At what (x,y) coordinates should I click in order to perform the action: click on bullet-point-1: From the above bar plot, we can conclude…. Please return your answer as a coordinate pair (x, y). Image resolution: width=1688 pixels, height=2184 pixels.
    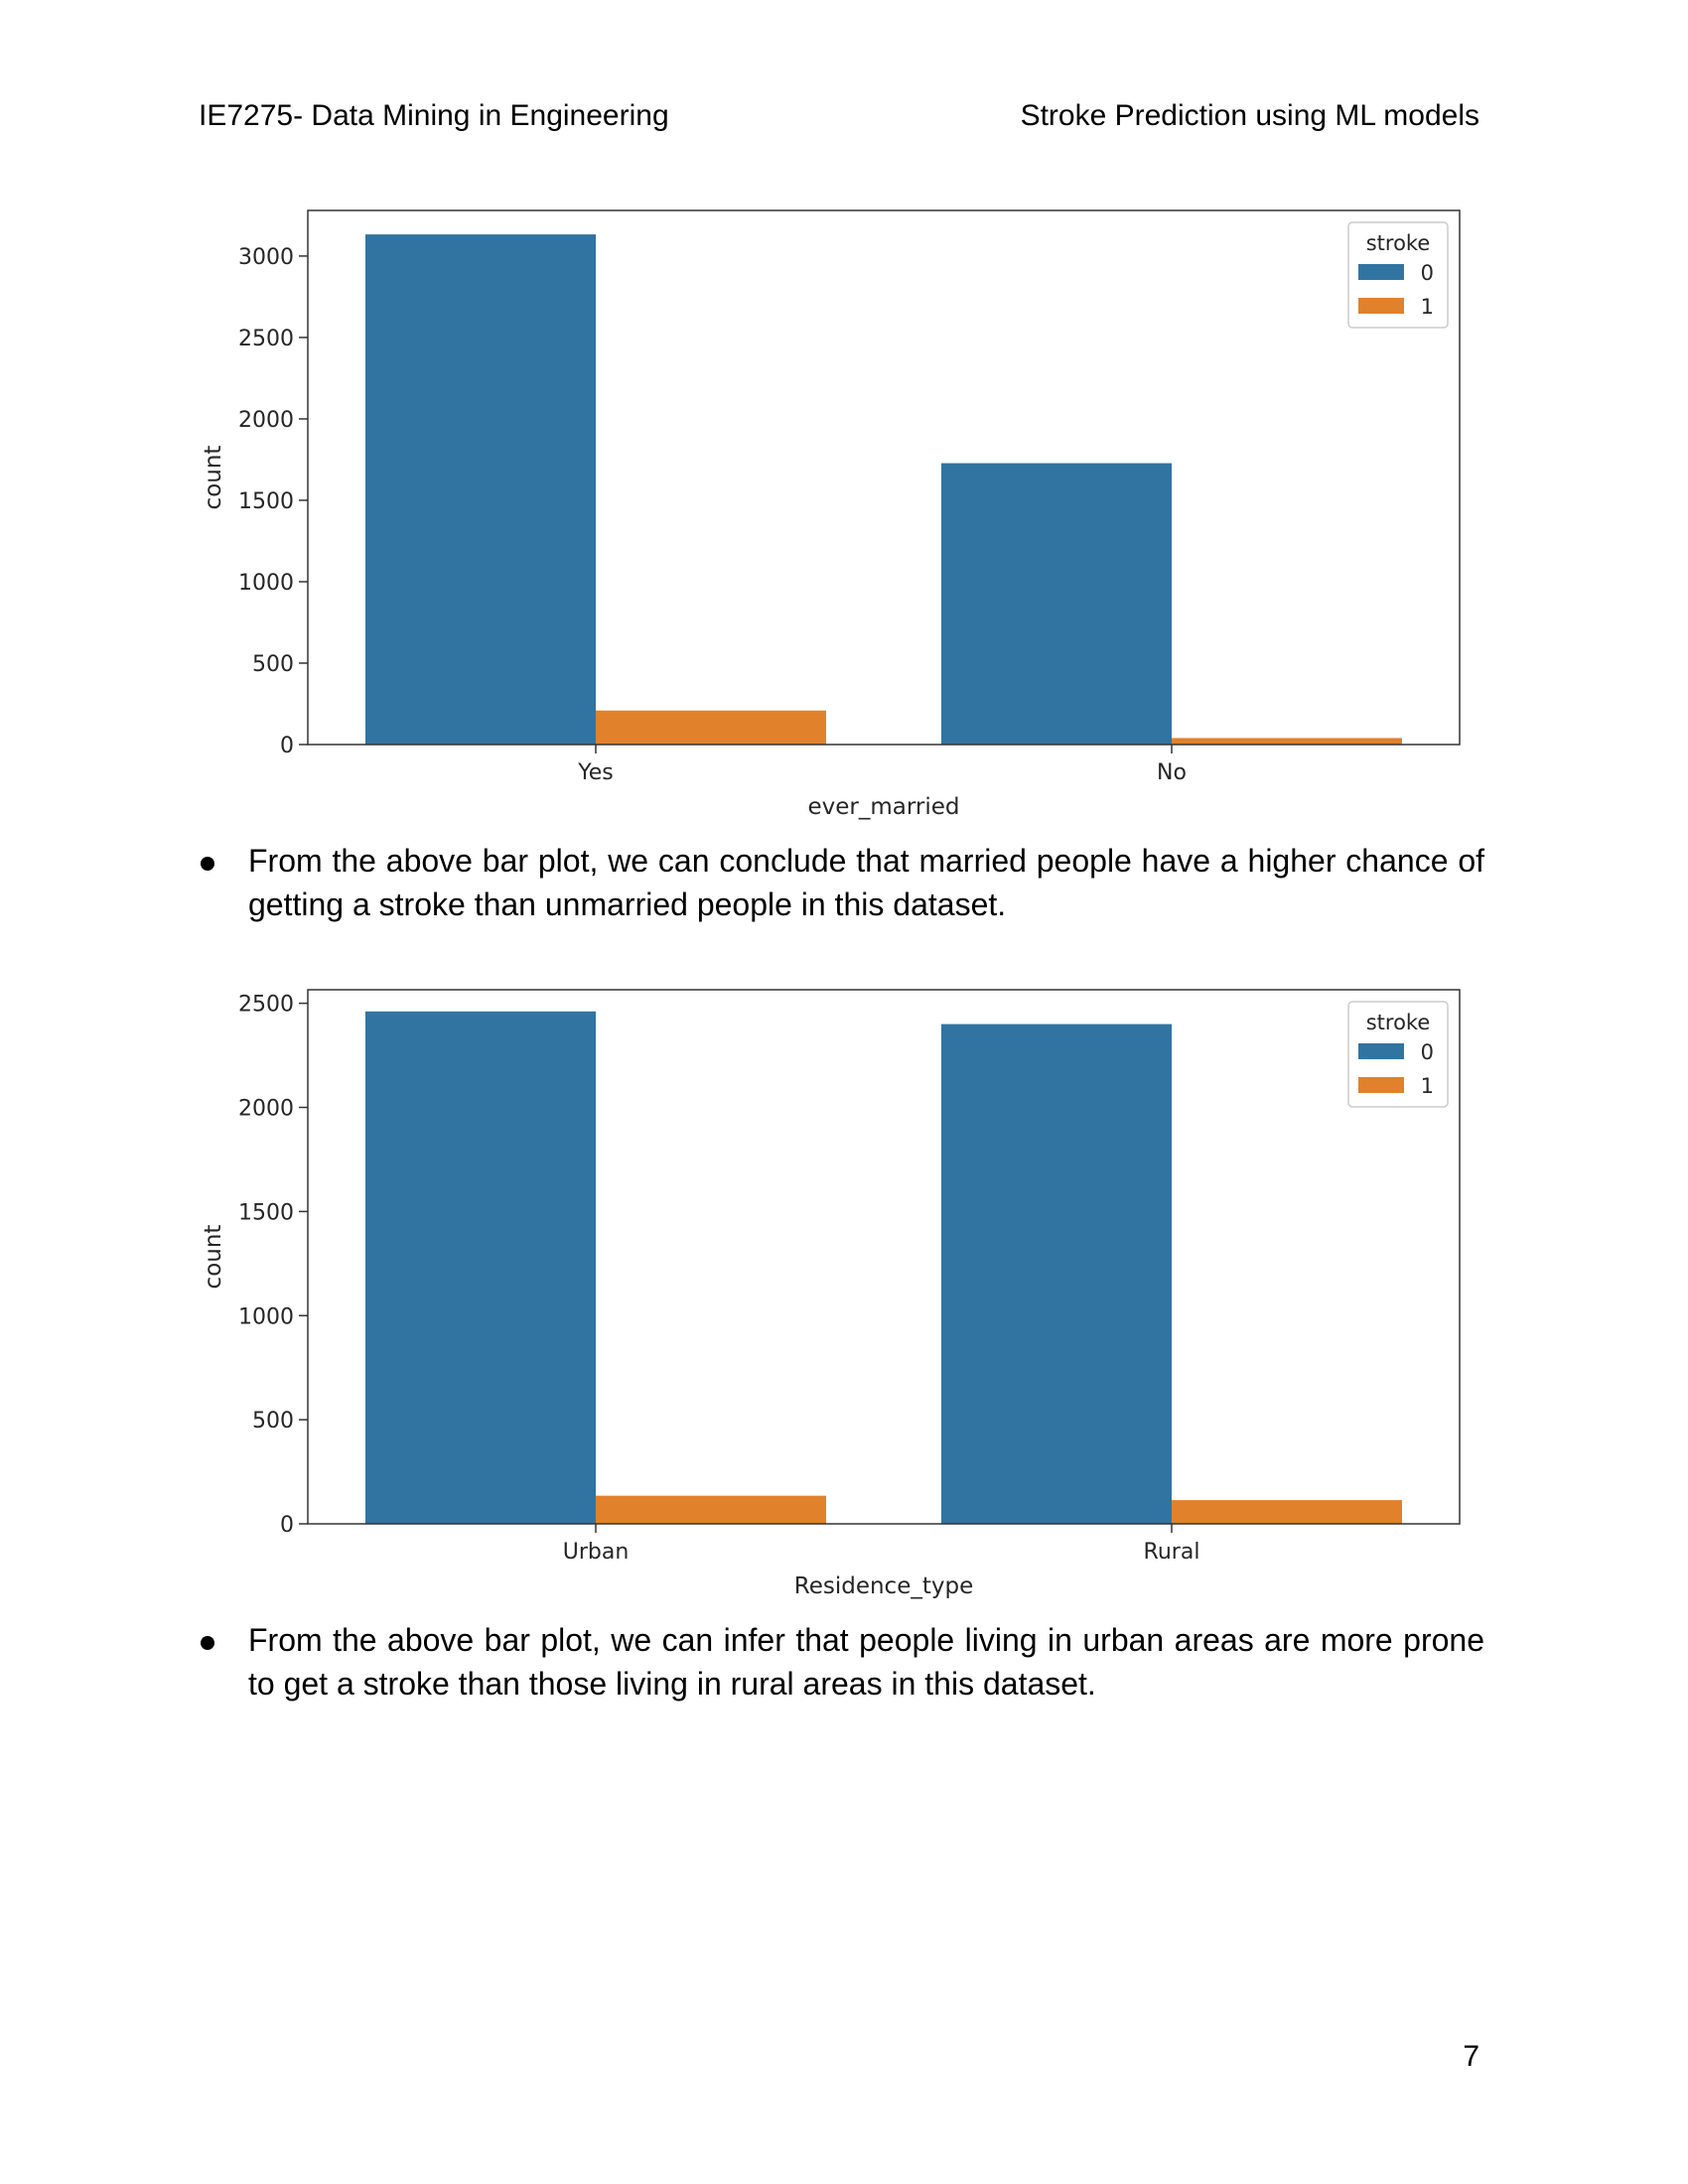
    Looking at the image, I should click on (842, 882).